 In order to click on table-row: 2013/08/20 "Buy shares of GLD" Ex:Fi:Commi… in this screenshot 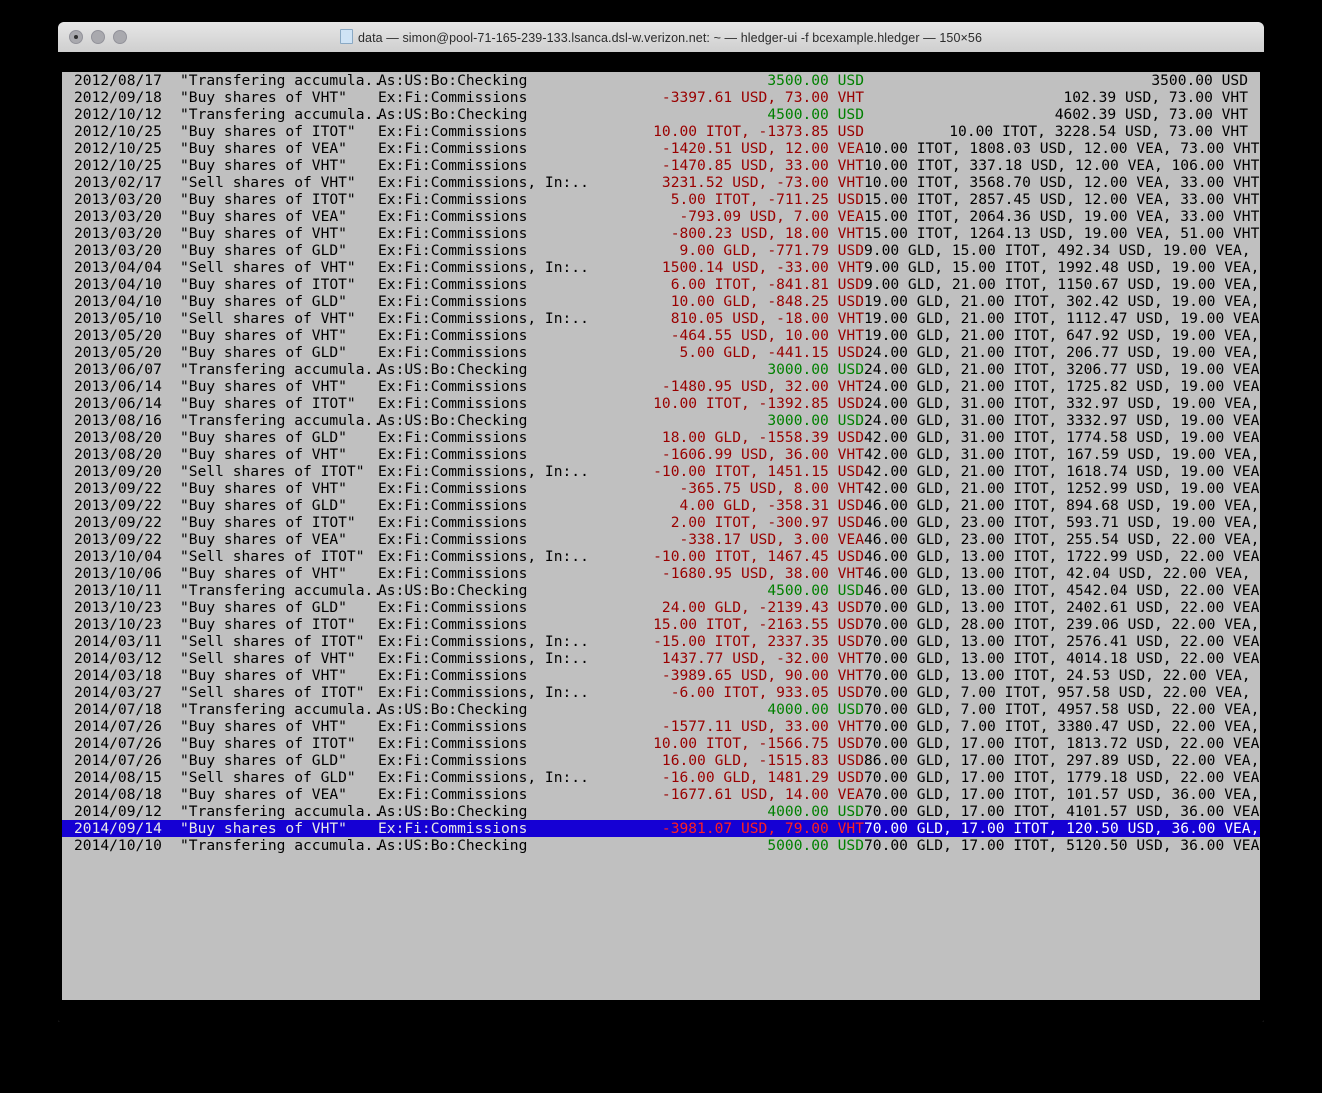, I will do `click(661, 437)`.